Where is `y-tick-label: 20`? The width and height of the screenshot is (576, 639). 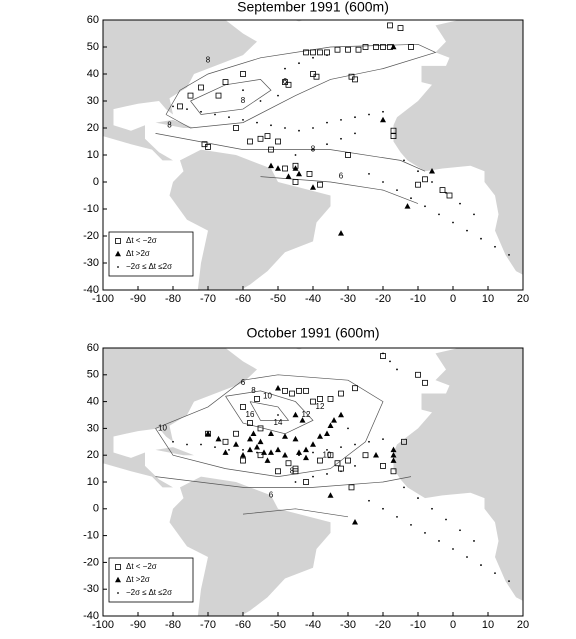 y-tick-label: 20 is located at coordinates (93, 455).